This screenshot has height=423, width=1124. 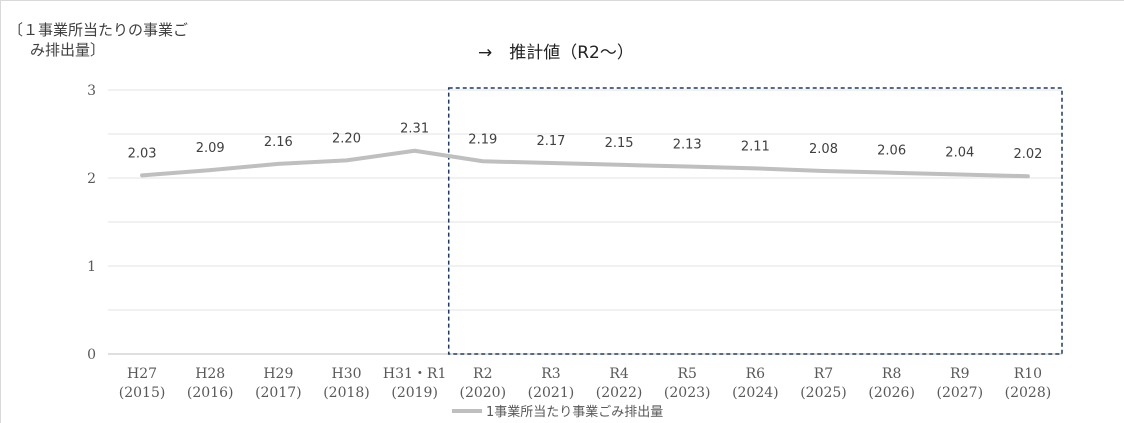 What do you see at coordinates (91, 179) in the screenshot?
I see `y-tick-label: 2` at bounding box center [91, 179].